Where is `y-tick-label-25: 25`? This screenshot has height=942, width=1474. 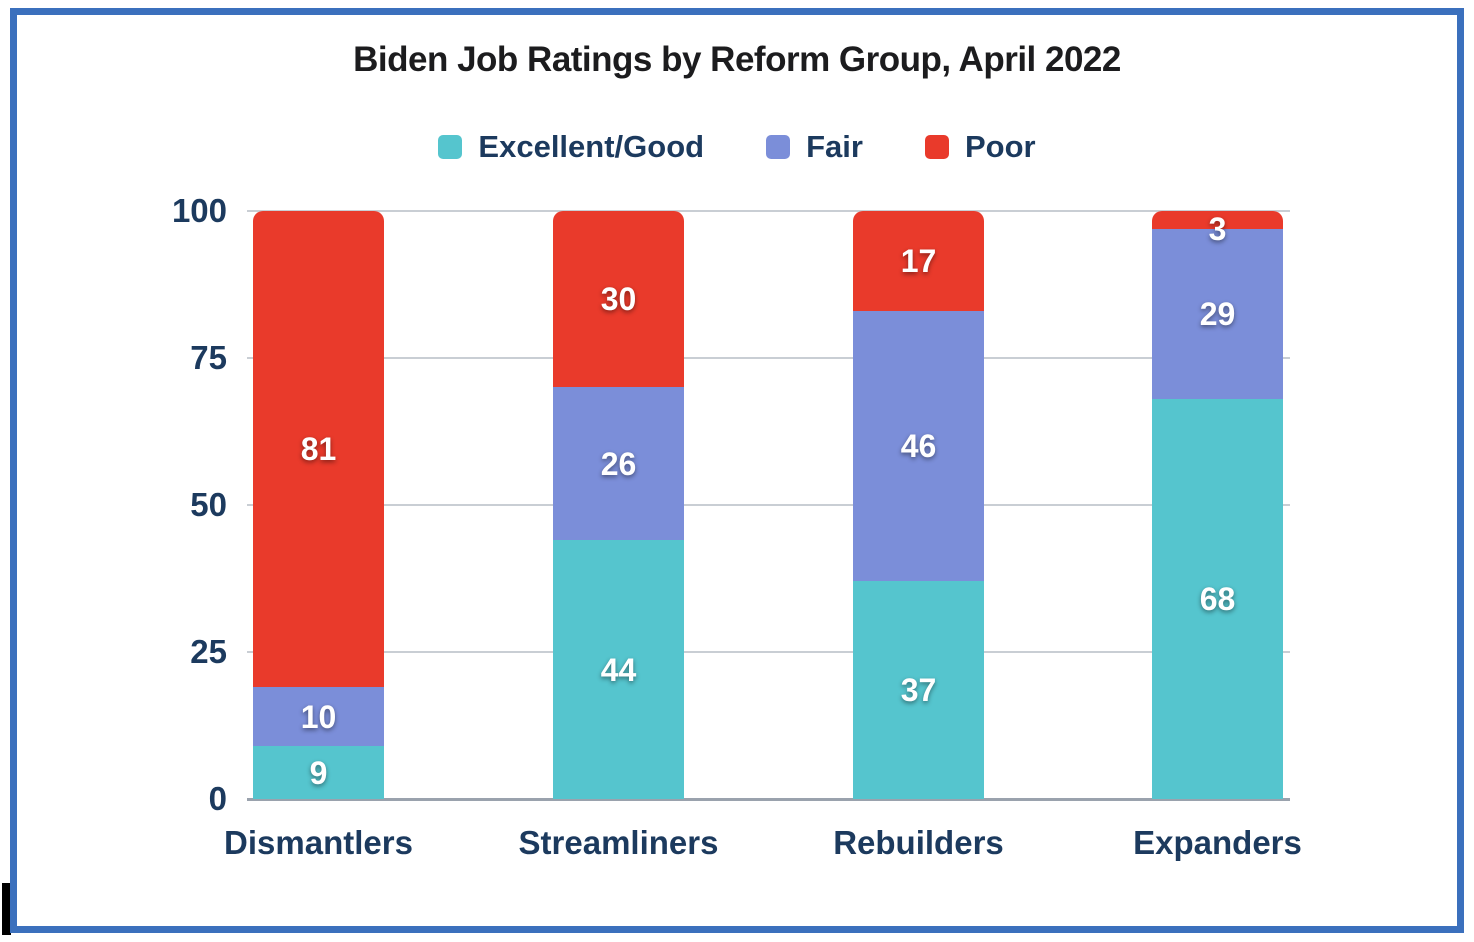
y-tick-label-25: 25 is located at coordinates (208, 651).